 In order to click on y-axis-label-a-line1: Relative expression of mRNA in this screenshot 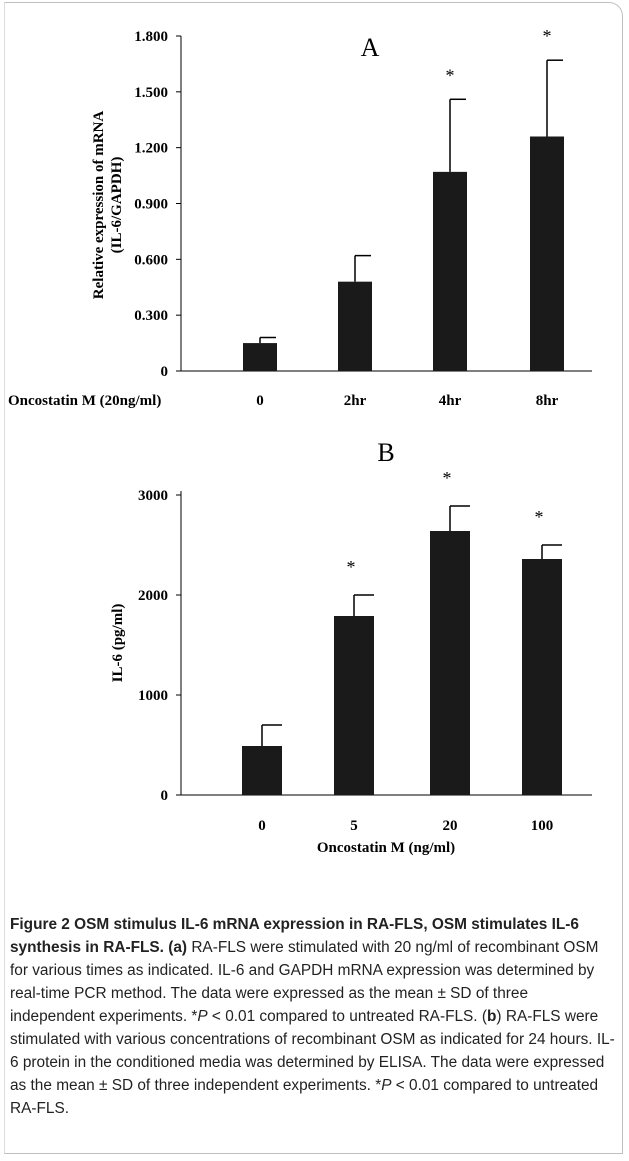, I will do `click(99, 205)`.